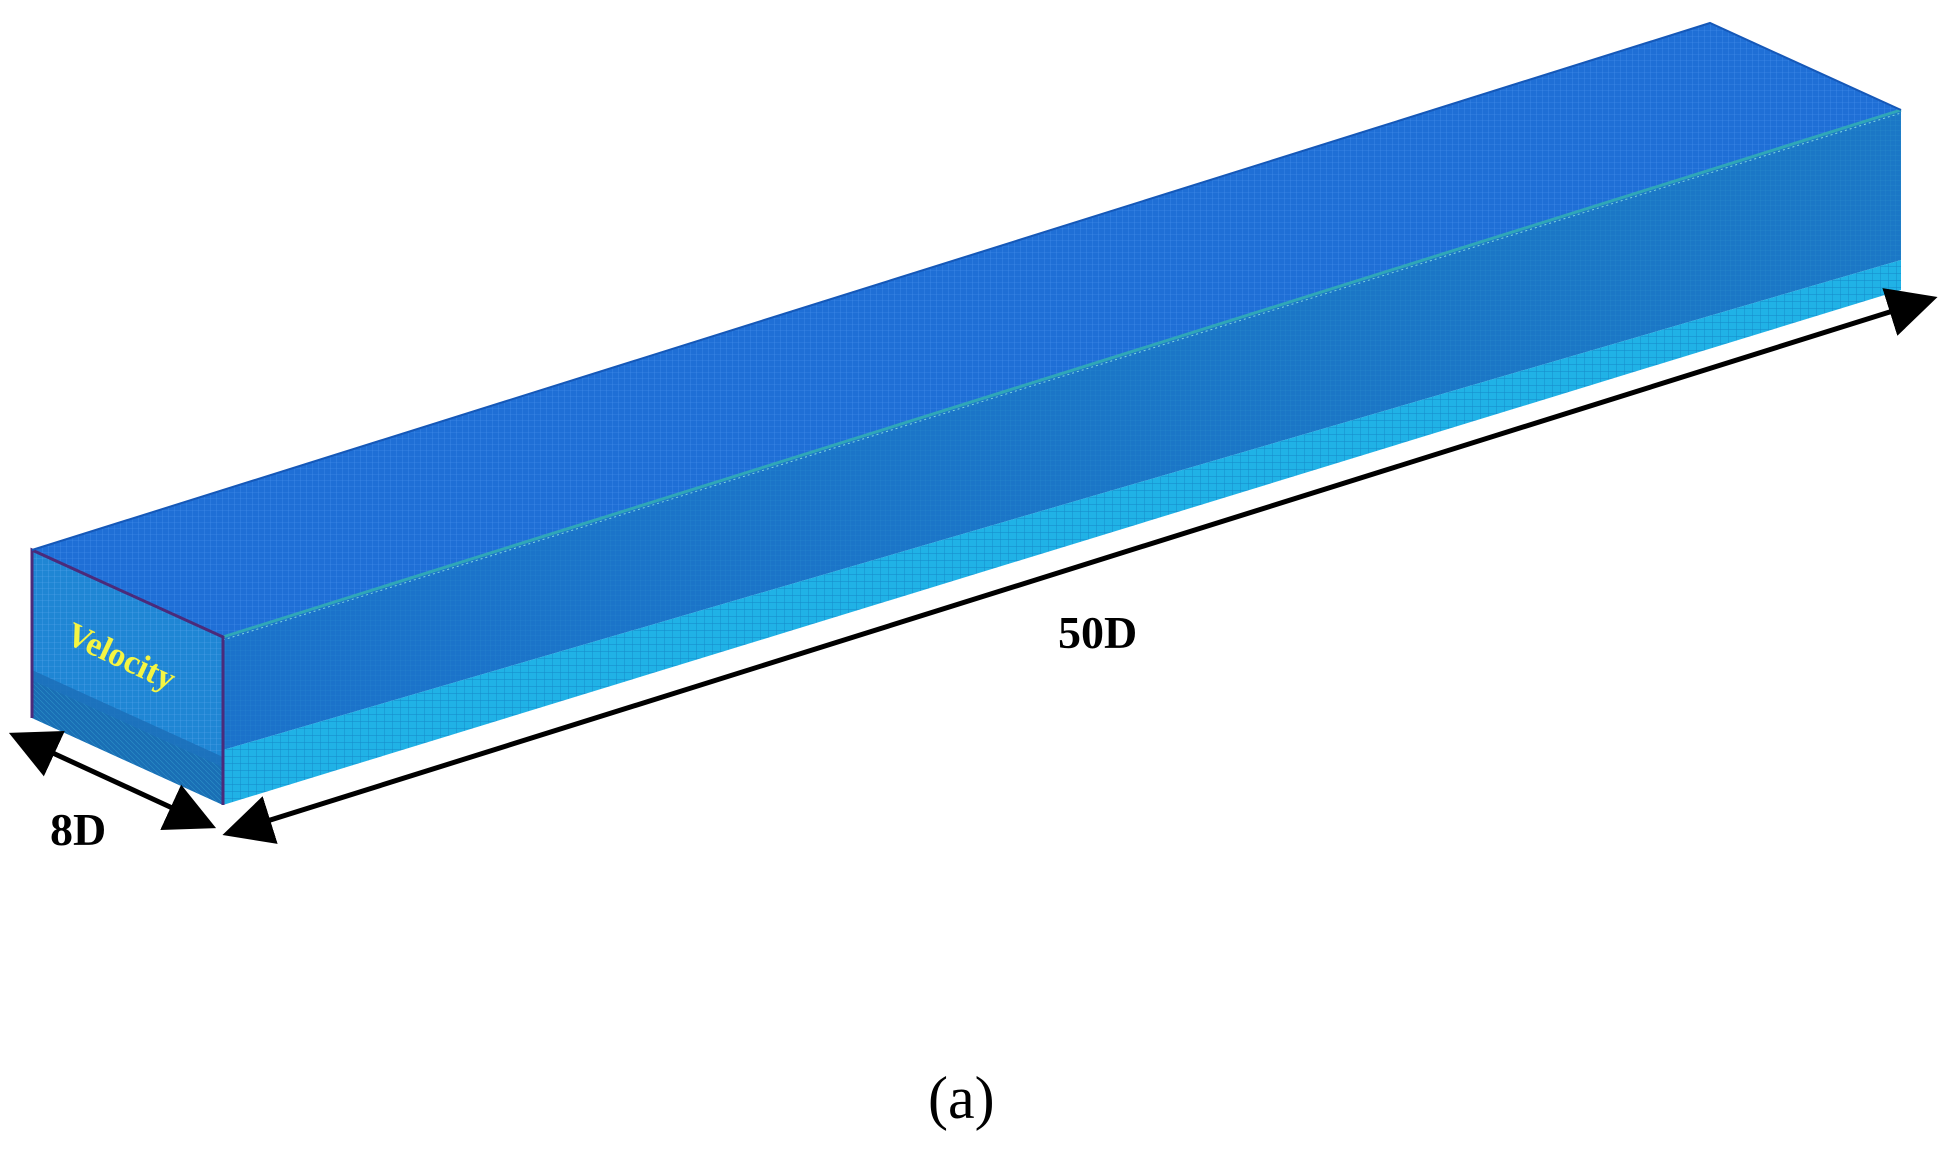  Describe the element at coordinates (961, 1098) in the screenshot. I see `figure-caption: (a)` at that location.